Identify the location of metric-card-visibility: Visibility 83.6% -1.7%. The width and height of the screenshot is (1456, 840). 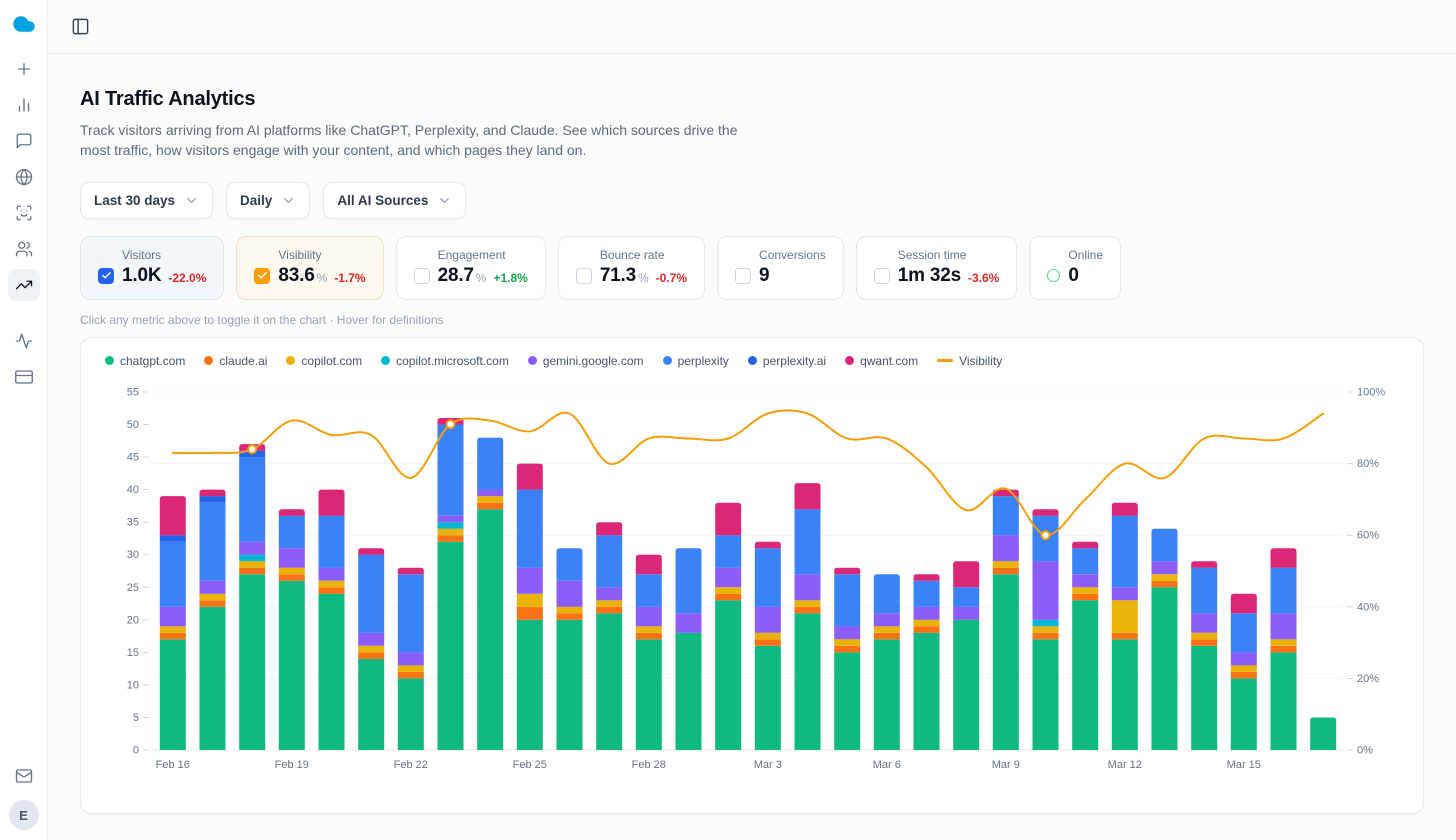
(310, 267).